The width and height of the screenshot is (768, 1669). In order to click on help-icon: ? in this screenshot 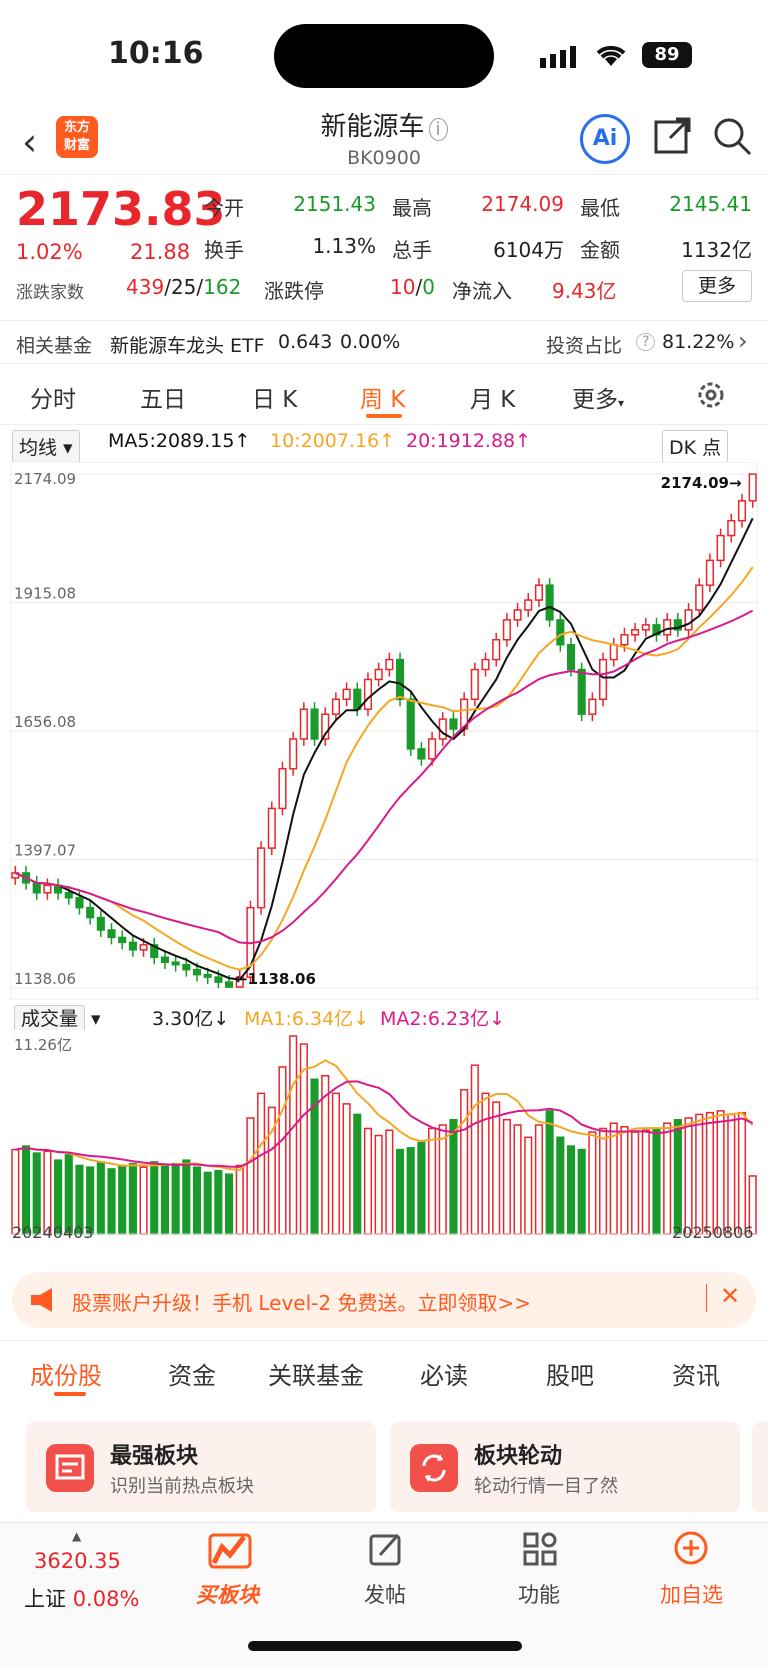, I will do `click(646, 342)`.